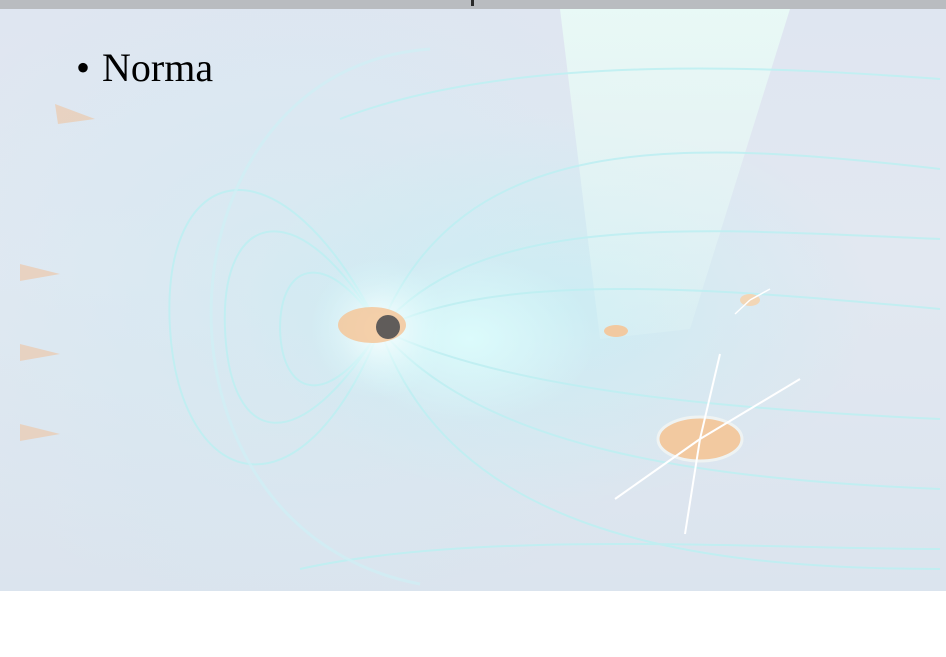  I want to click on bullet-item: • Norma, so click(144, 68).